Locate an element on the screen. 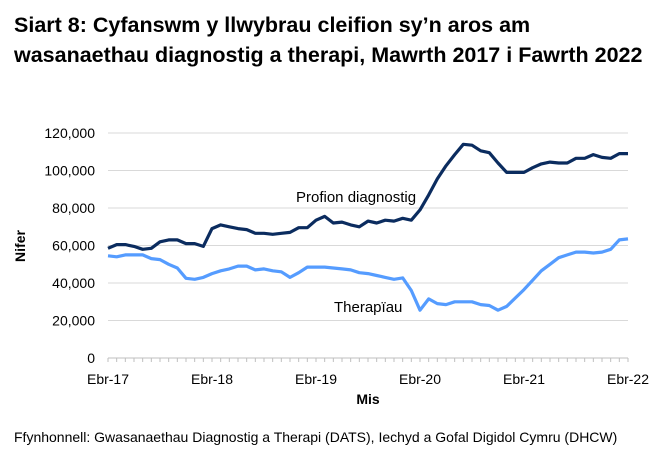  series-label-diagnostic: Profion diagnostig is located at coordinates (356, 197).